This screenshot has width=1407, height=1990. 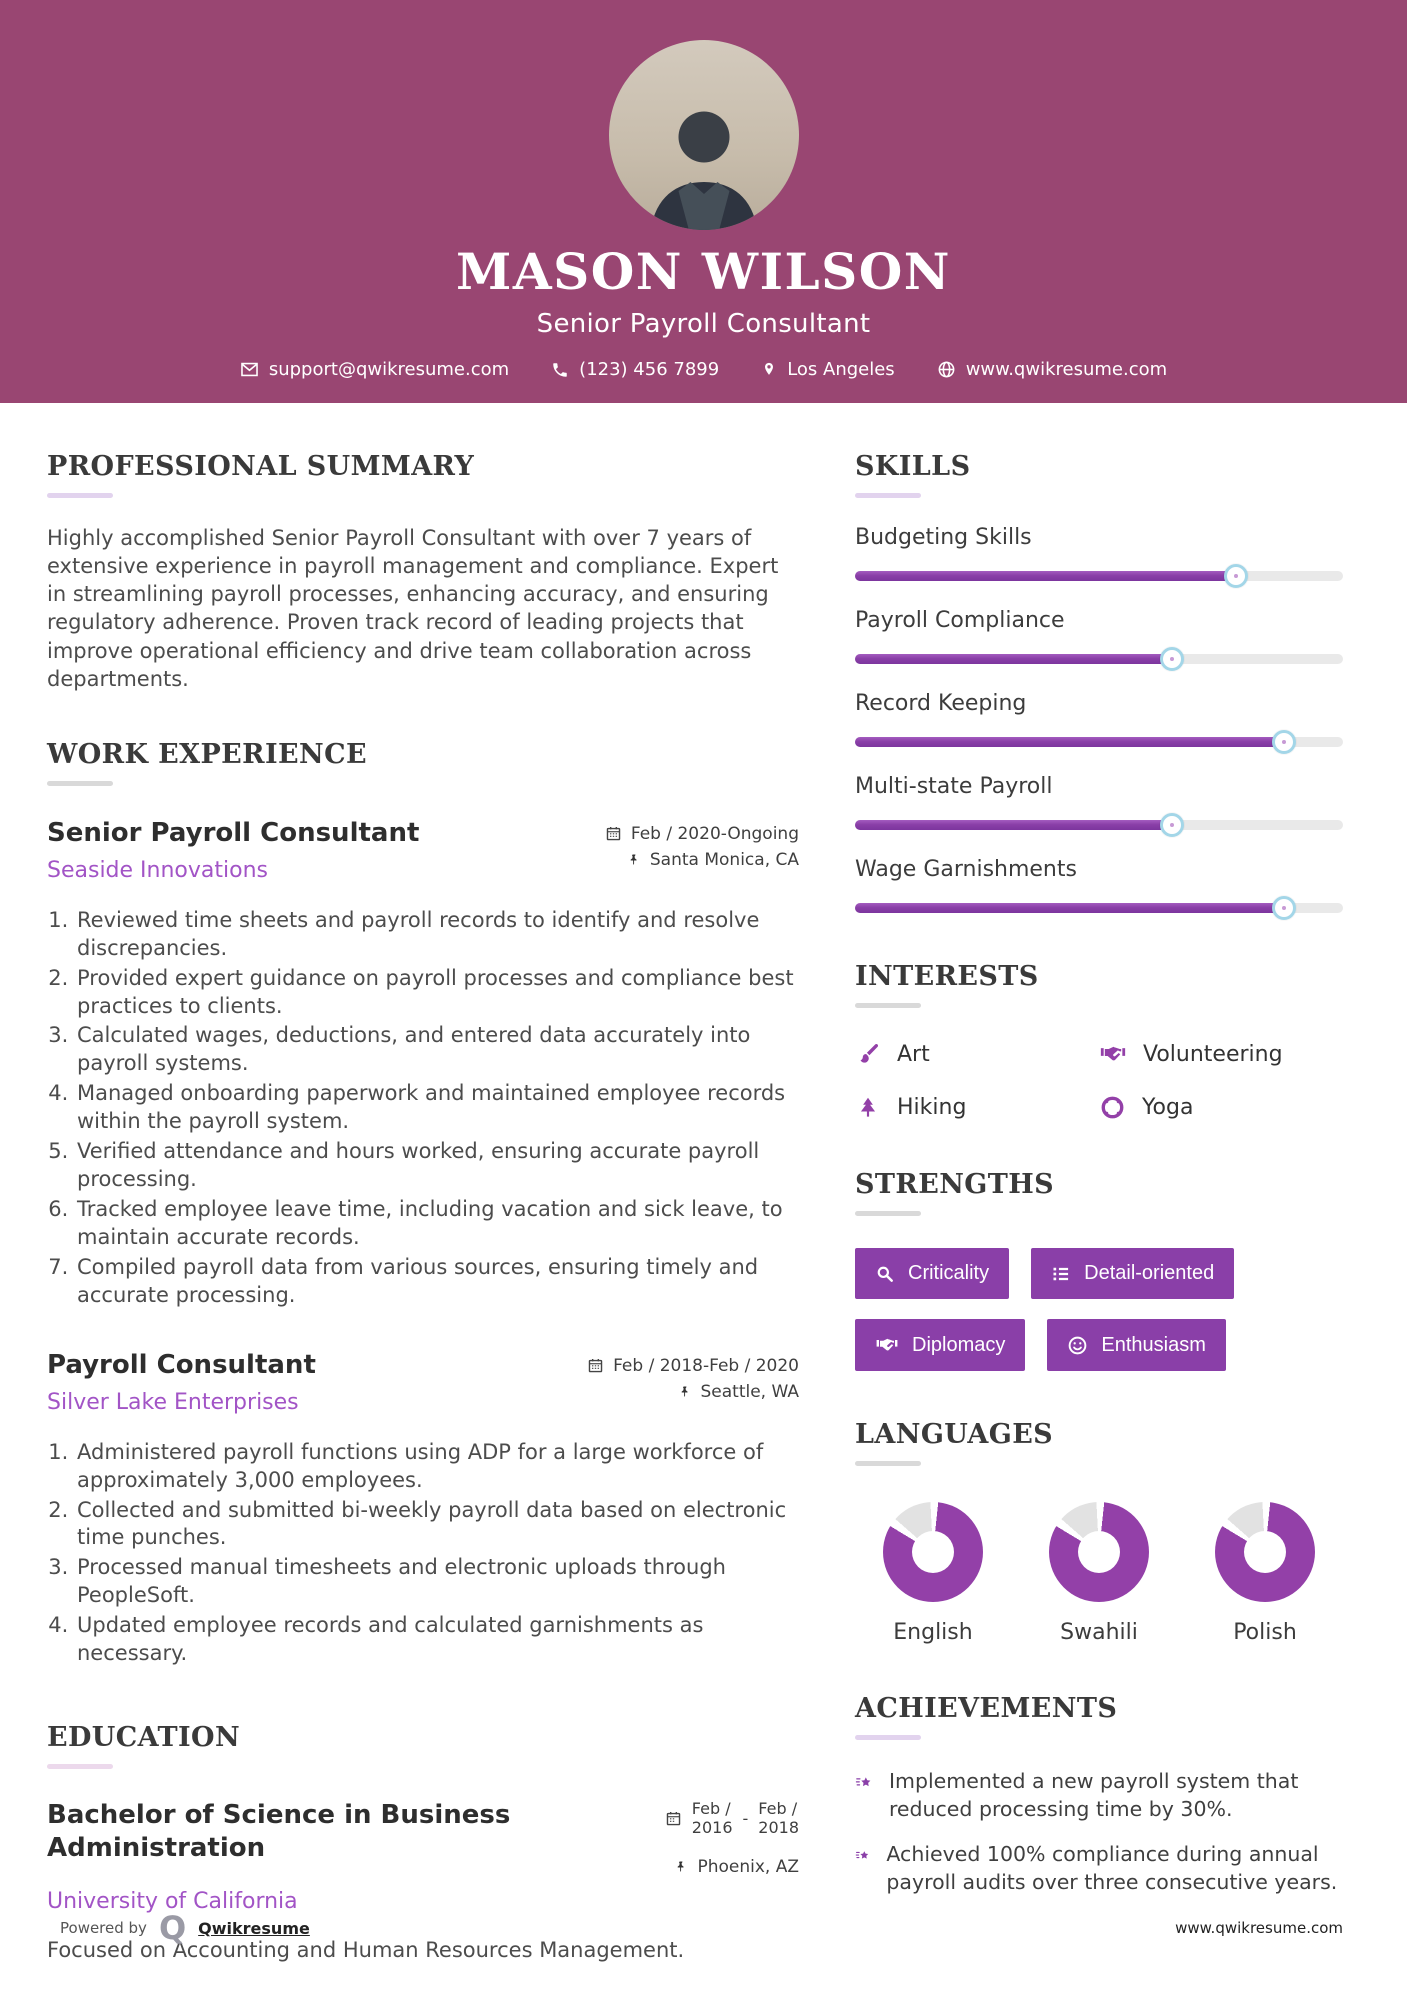 I want to click on contact-location: Los Angeles, so click(x=828, y=369).